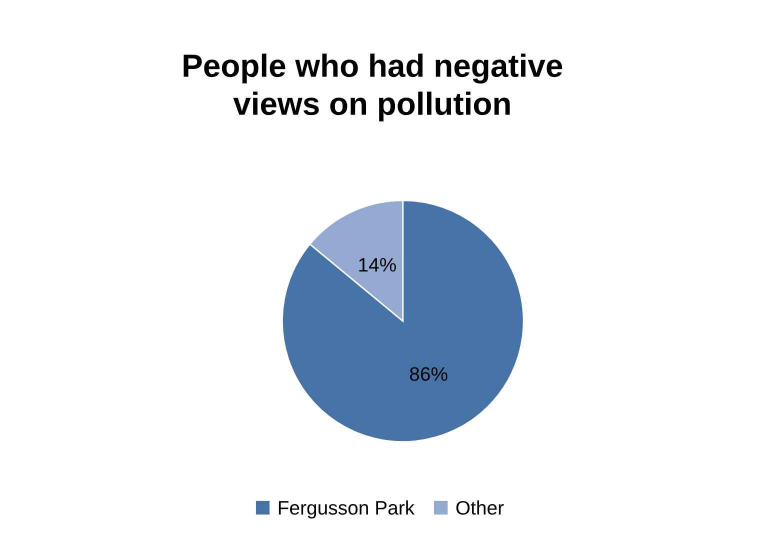 This screenshot has height=547, width=760. Describe the element at coordinates (346, 509) in the screenshot. I see `legend-label: Fergusson Park` at that location.